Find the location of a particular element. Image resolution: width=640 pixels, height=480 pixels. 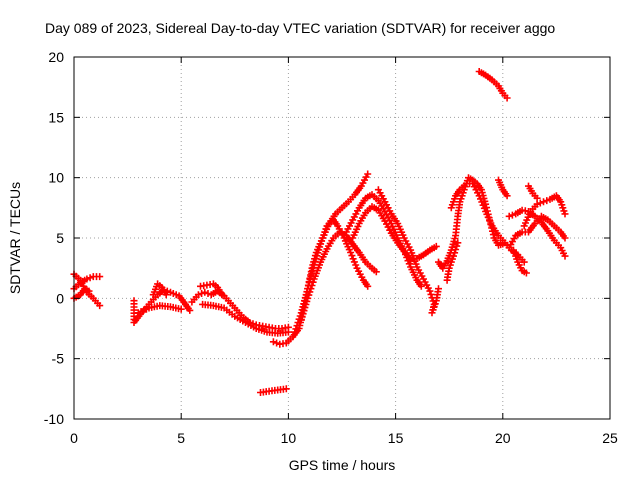

x-axis-label: GPS time / hours is located at coordinates (342, 465).